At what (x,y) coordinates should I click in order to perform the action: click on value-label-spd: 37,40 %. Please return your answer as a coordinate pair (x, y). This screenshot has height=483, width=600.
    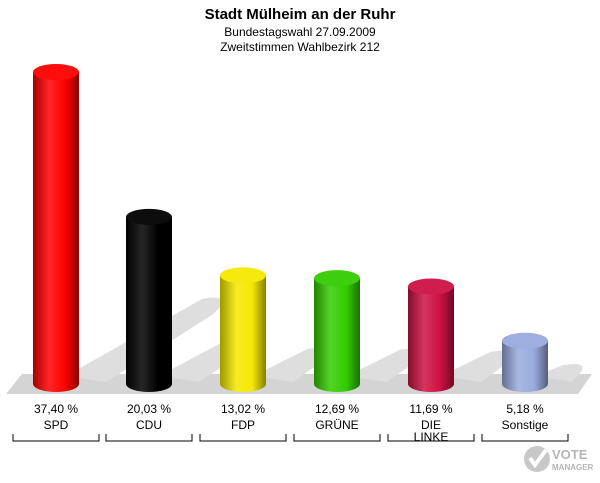
    Looking at the image, I should click on (56, 409).